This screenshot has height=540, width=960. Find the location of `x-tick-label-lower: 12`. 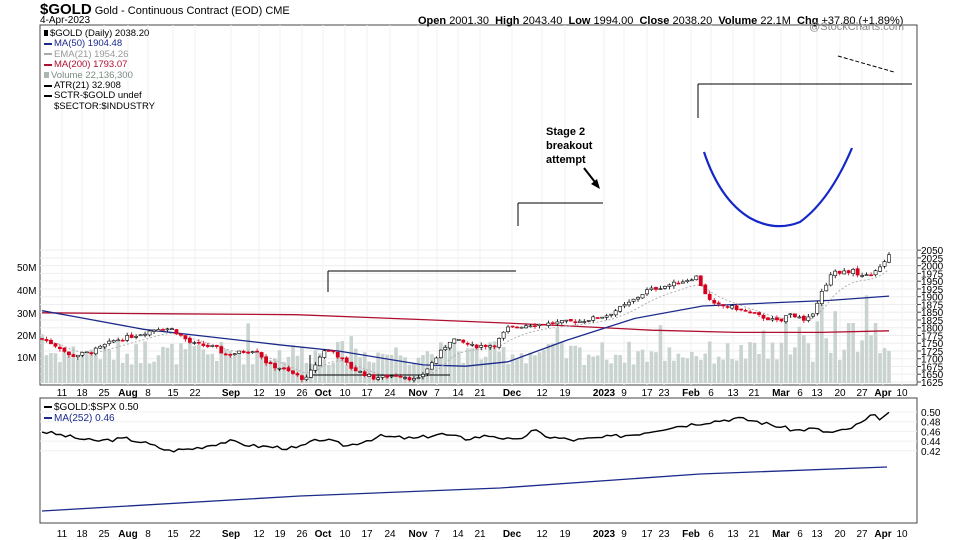

x-tick-label-lower: 12 is located at coordinates (542, 534).